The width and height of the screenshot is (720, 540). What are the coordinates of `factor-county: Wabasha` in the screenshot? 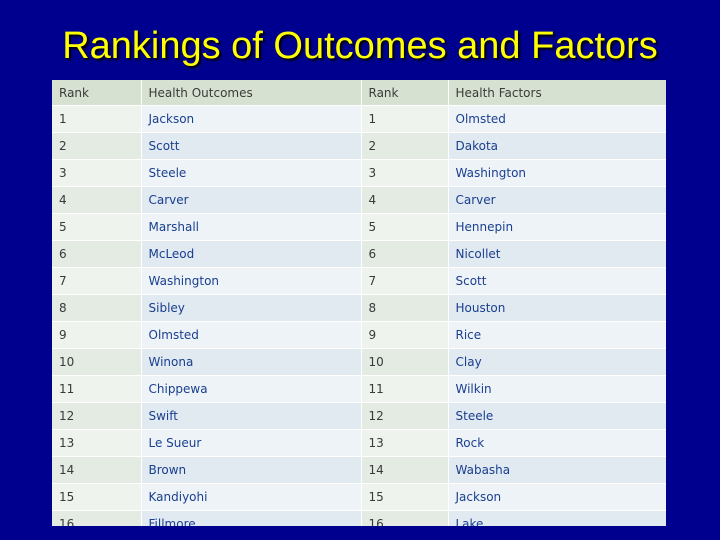 It's located at (557, 470).